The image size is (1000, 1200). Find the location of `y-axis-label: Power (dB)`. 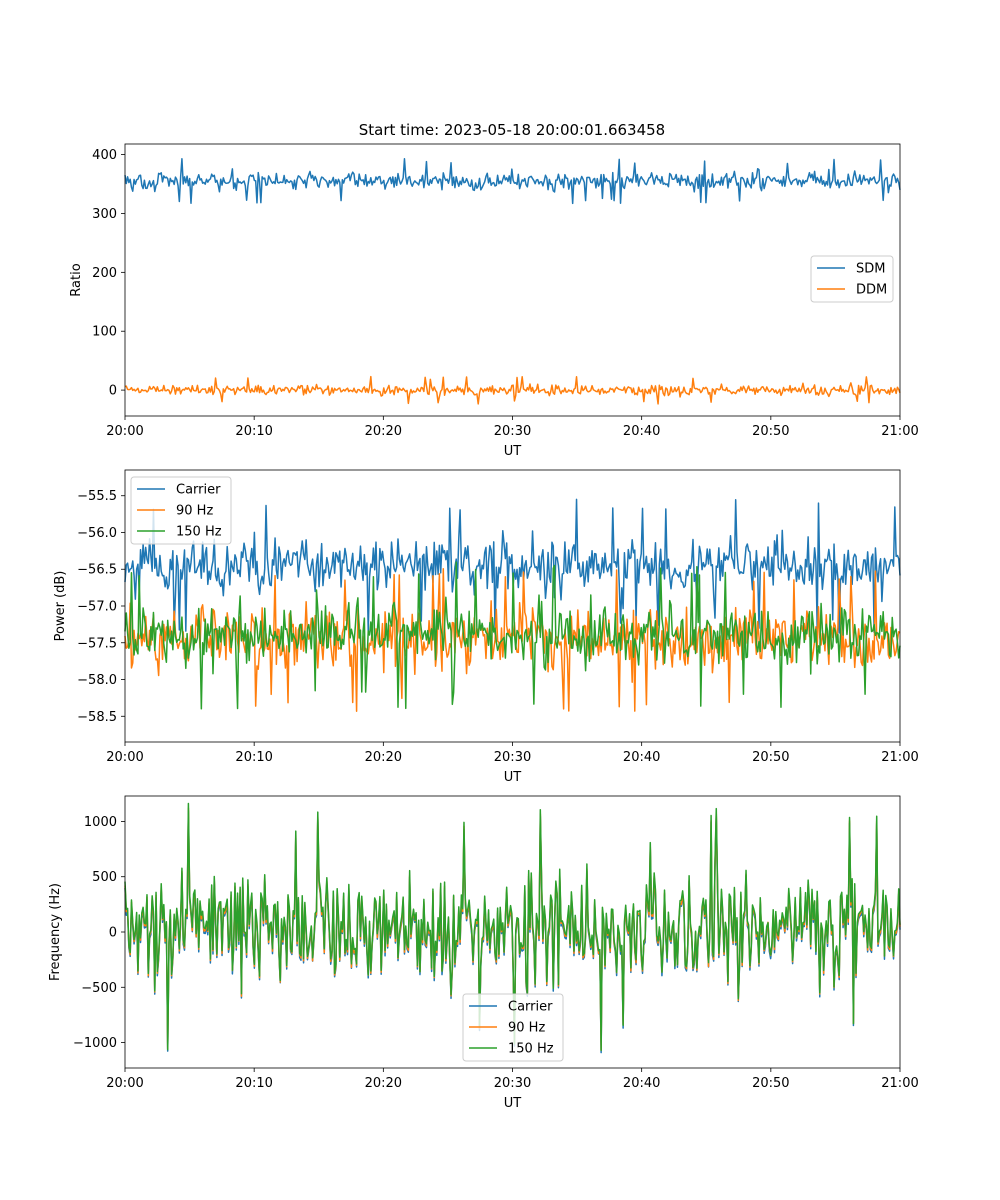

y-axis-label: Power (dB) is located at coordinates (60, 606).